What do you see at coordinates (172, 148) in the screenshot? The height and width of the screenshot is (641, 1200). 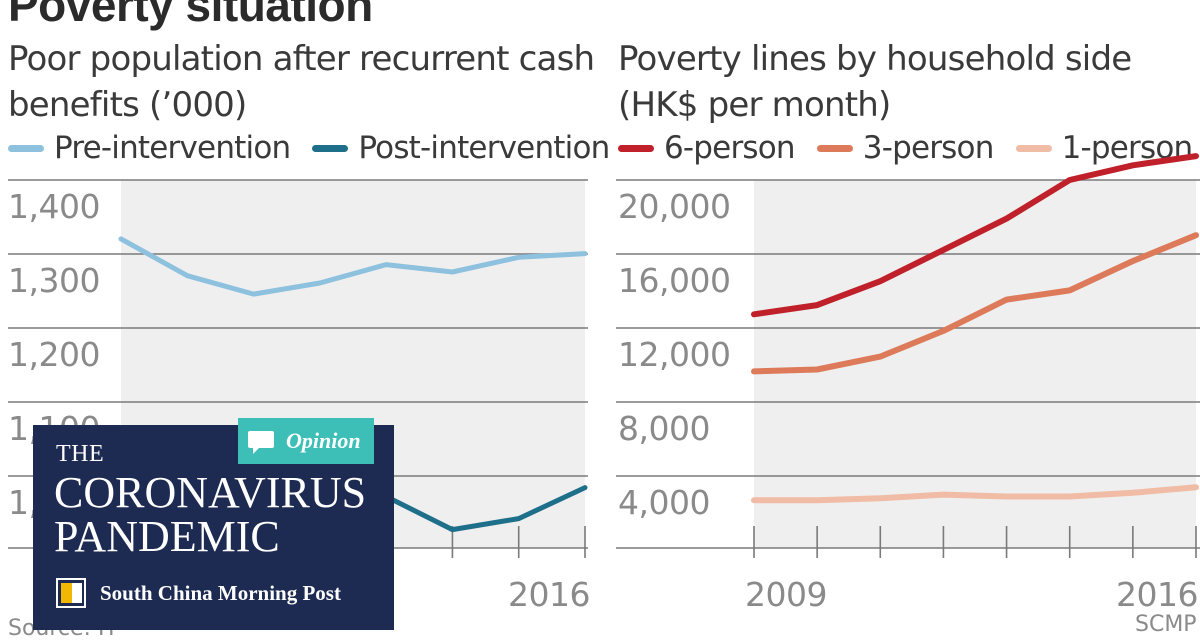 I see `legend-label-pre: Pre-intervention` at bounding box center [172, 148].